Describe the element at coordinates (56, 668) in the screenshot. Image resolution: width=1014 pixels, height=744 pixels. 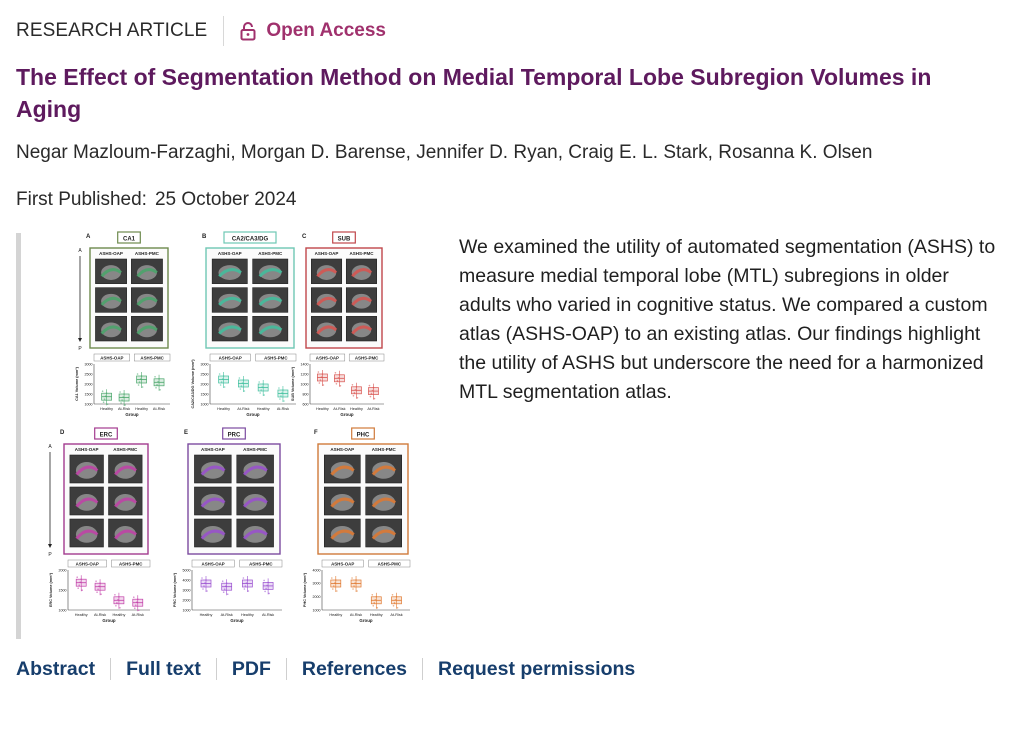
I see `abstract-link: Abstract` at that location.